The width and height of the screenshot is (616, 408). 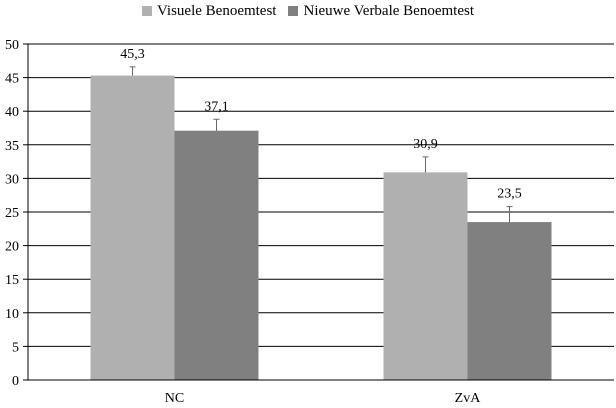 What do you see at coordinates (216, 106) in the screenshot?
I see `data-label-NC-1: 37,1` at bounding box center [216, 106].